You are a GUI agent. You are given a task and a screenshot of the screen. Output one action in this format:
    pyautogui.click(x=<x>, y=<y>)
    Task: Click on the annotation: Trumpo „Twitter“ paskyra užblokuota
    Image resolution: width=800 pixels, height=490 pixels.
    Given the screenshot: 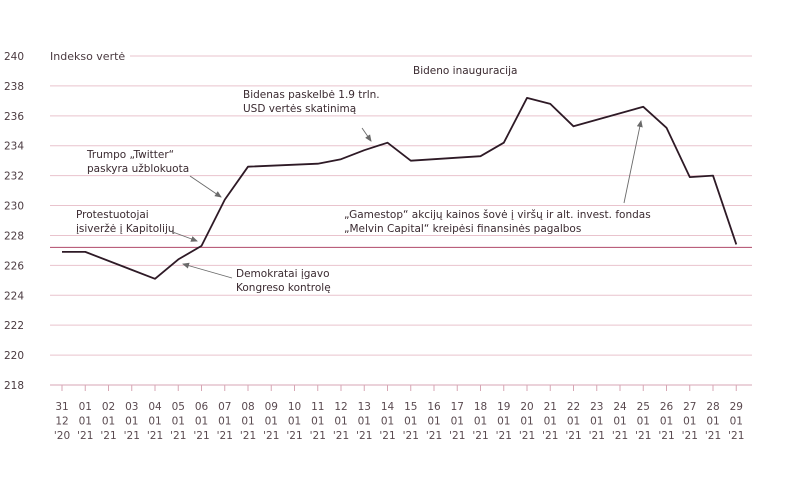 What is the action you would take?
    pyautogui.click(x=137, y=162)
    